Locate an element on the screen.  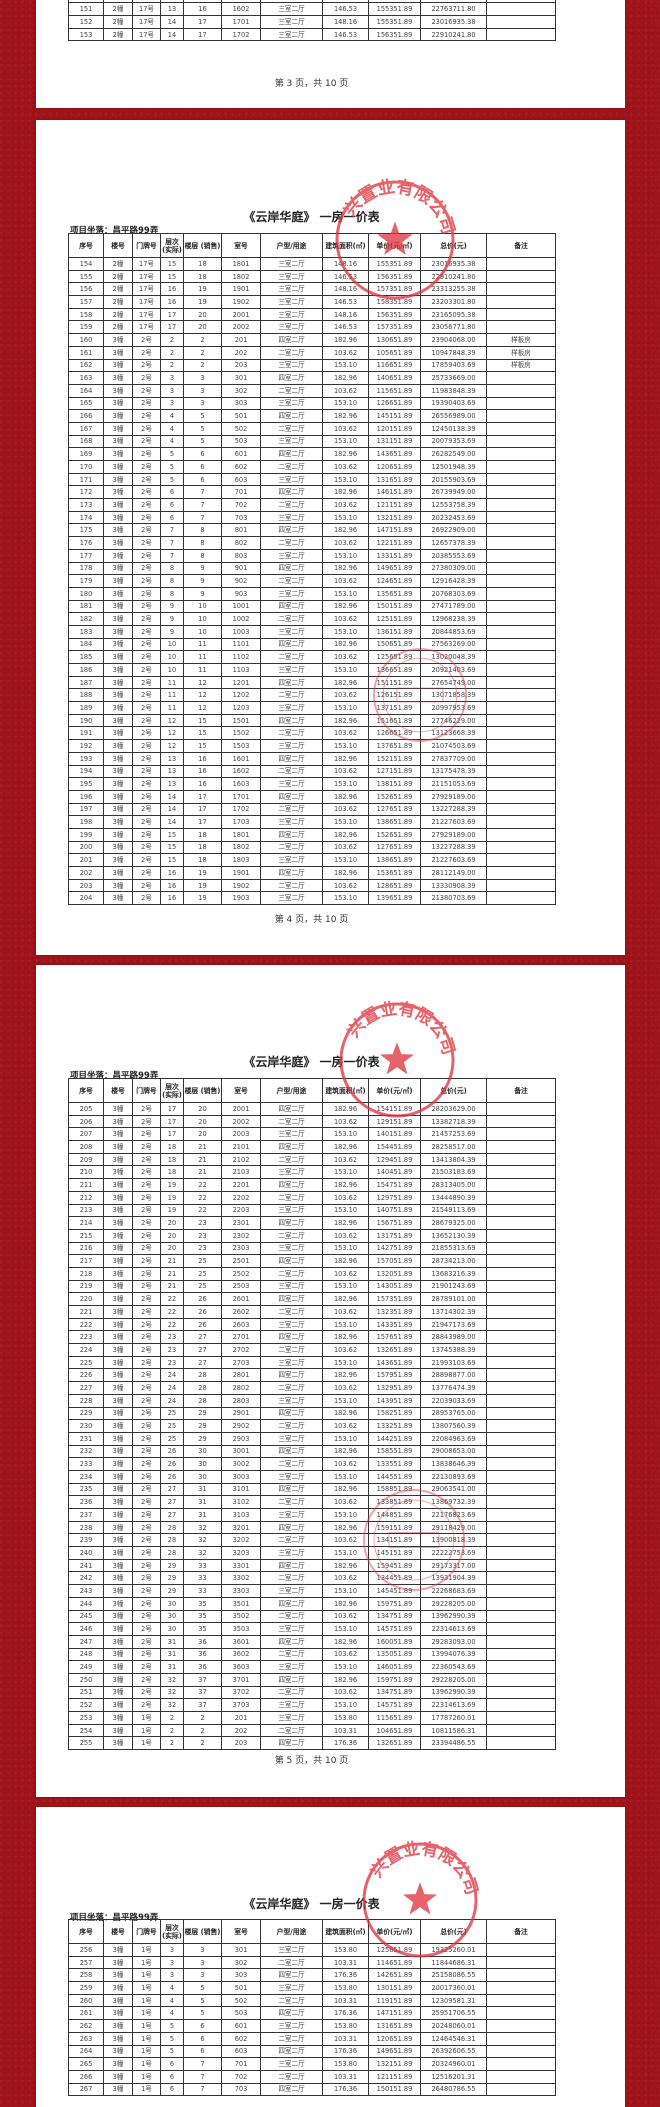
table-cell: 603 is located at coordinates (241, 2051).